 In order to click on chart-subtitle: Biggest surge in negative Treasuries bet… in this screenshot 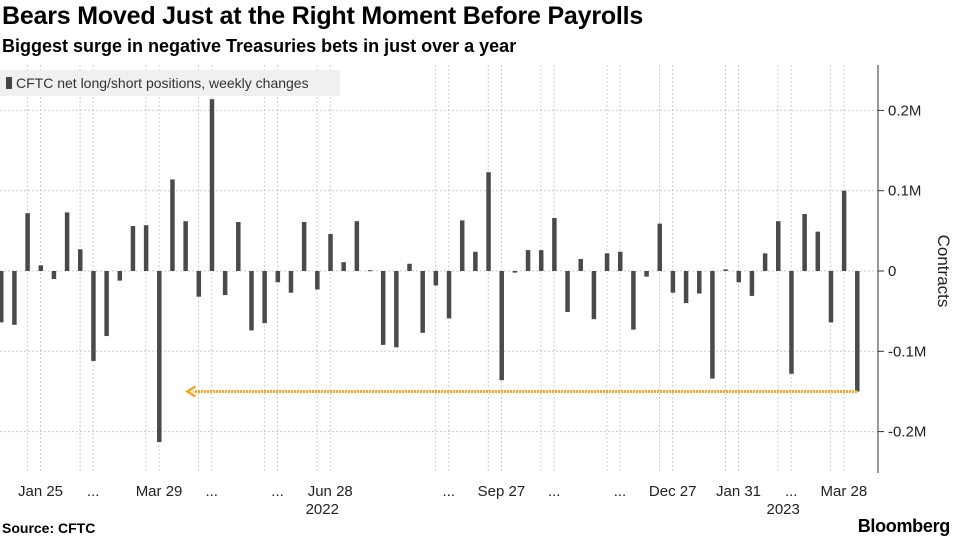, I will do `click(259, 46)`.